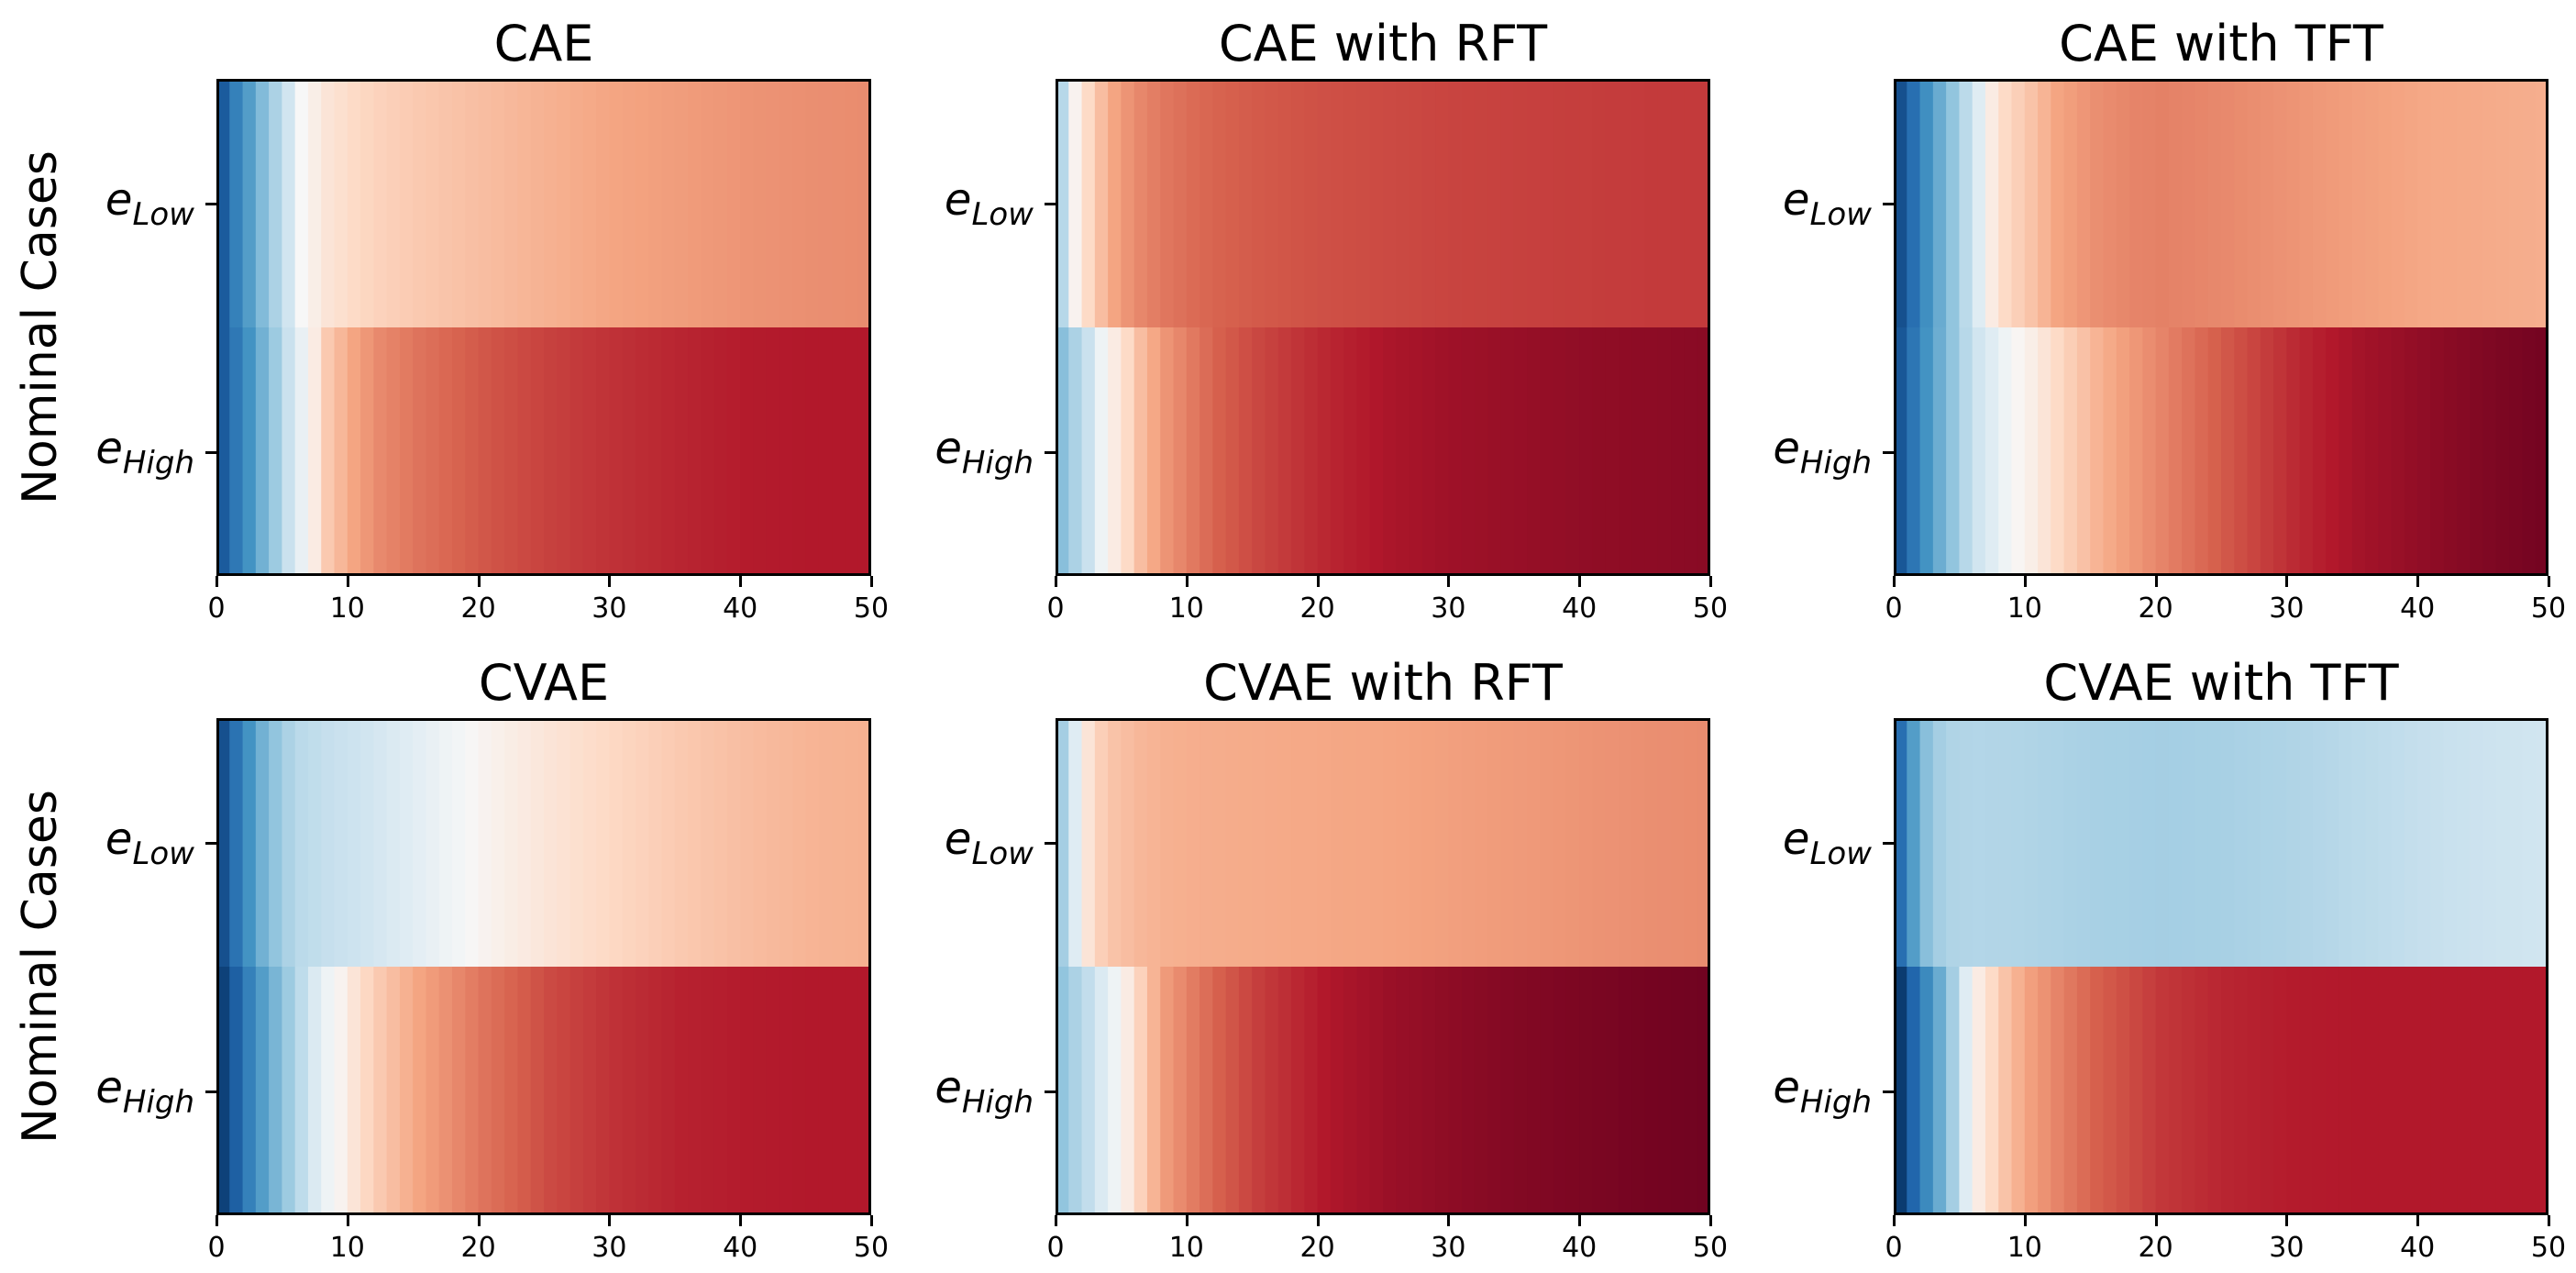 The width and height of the screenshot is (2576, 1273). I want to click on xtick-label: 50, so click(1710, 608).